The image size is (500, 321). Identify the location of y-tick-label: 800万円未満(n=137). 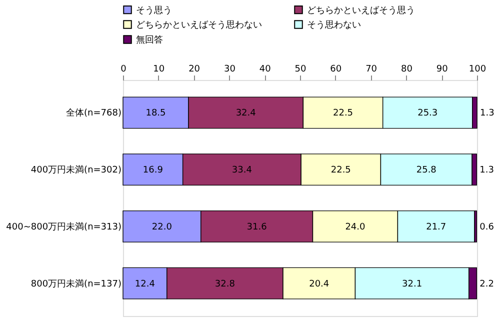
(76, 284).